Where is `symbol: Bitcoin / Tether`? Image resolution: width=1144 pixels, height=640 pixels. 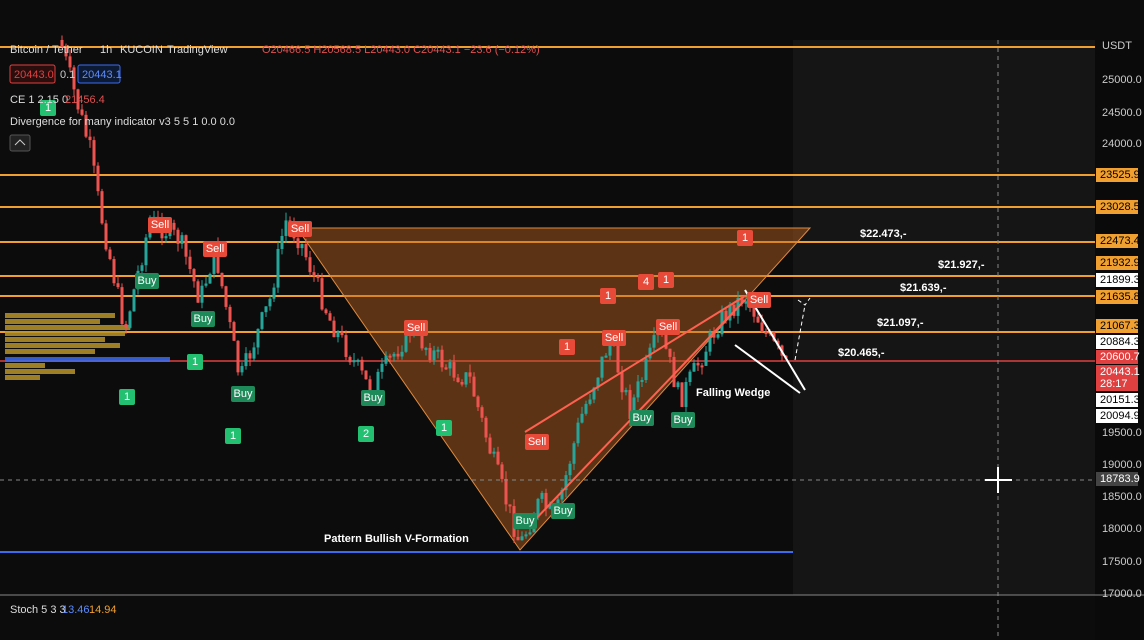
symbol: Bitcoin / Tether is located at coordinates (46, 50).